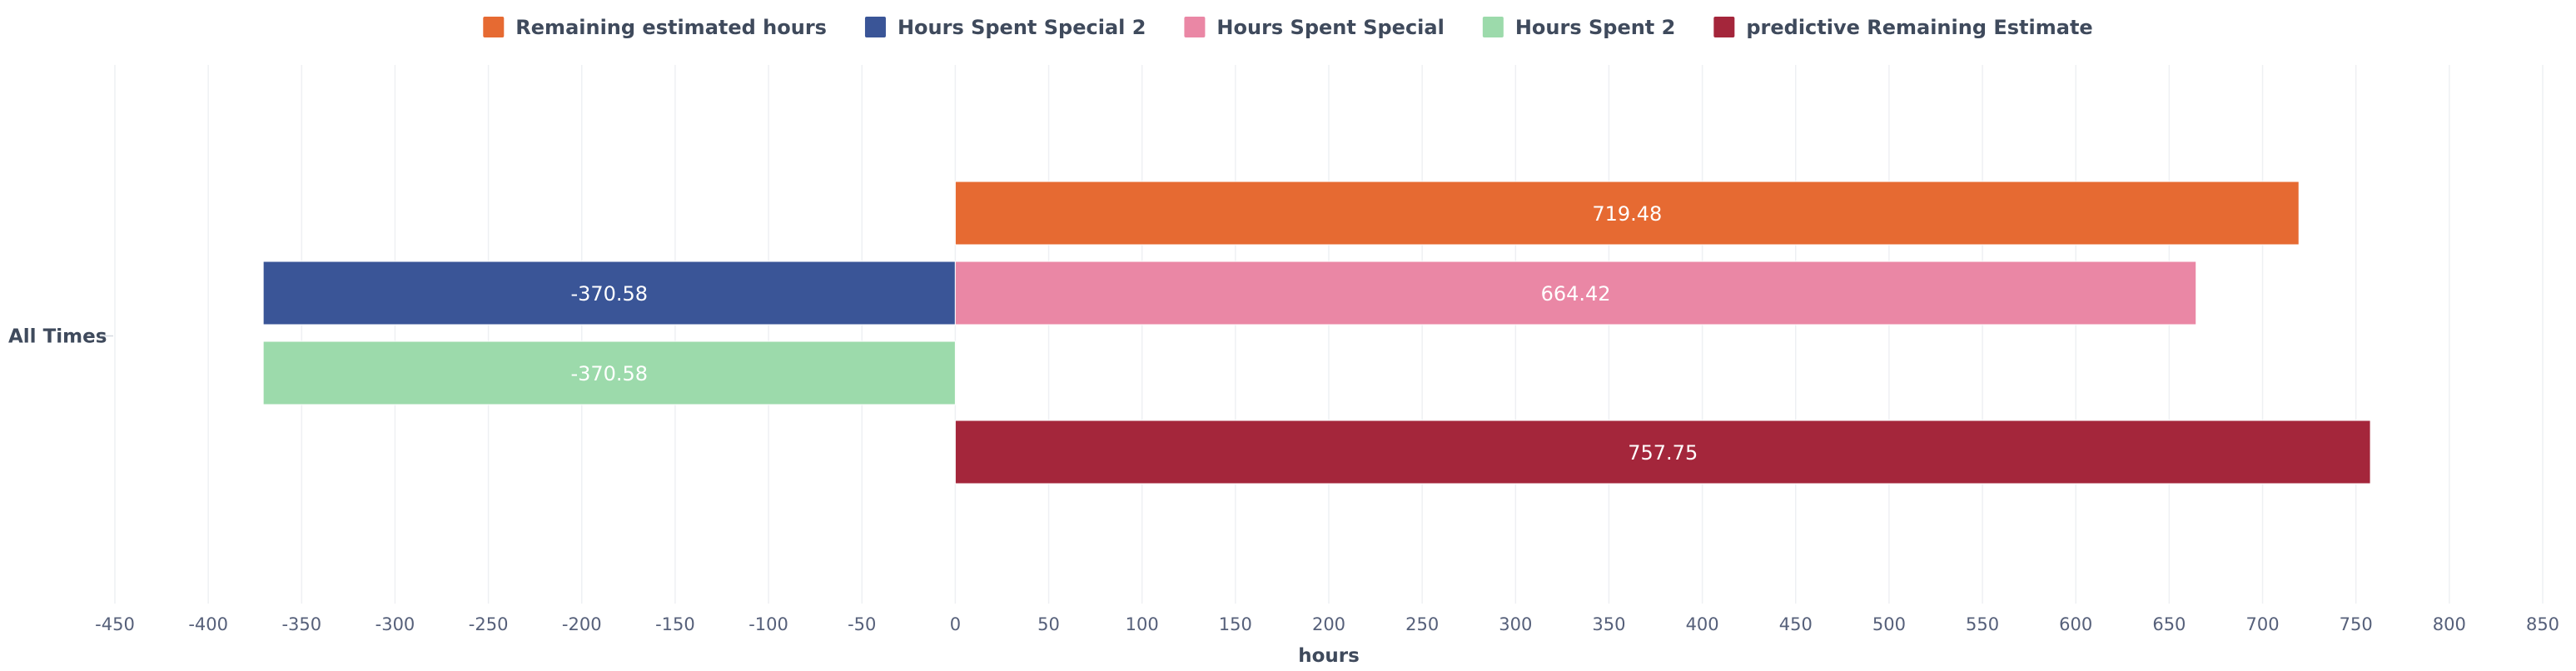 This screenshot has width=2576, height=671. I want to click on x-tick-label: 650, so click(2169, 624).